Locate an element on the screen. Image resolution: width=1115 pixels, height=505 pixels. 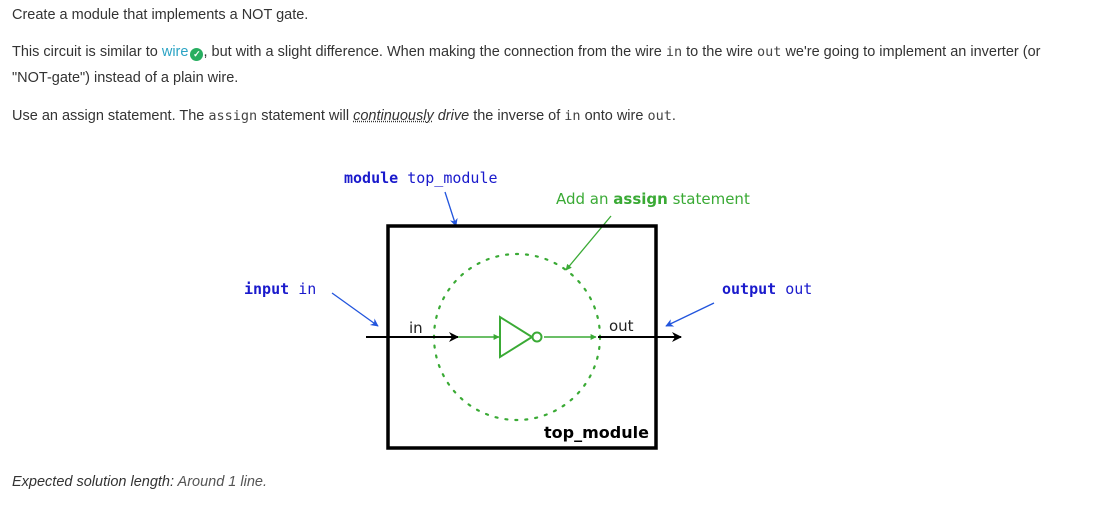
inverter-bubble is located at coordinates (537, 337).